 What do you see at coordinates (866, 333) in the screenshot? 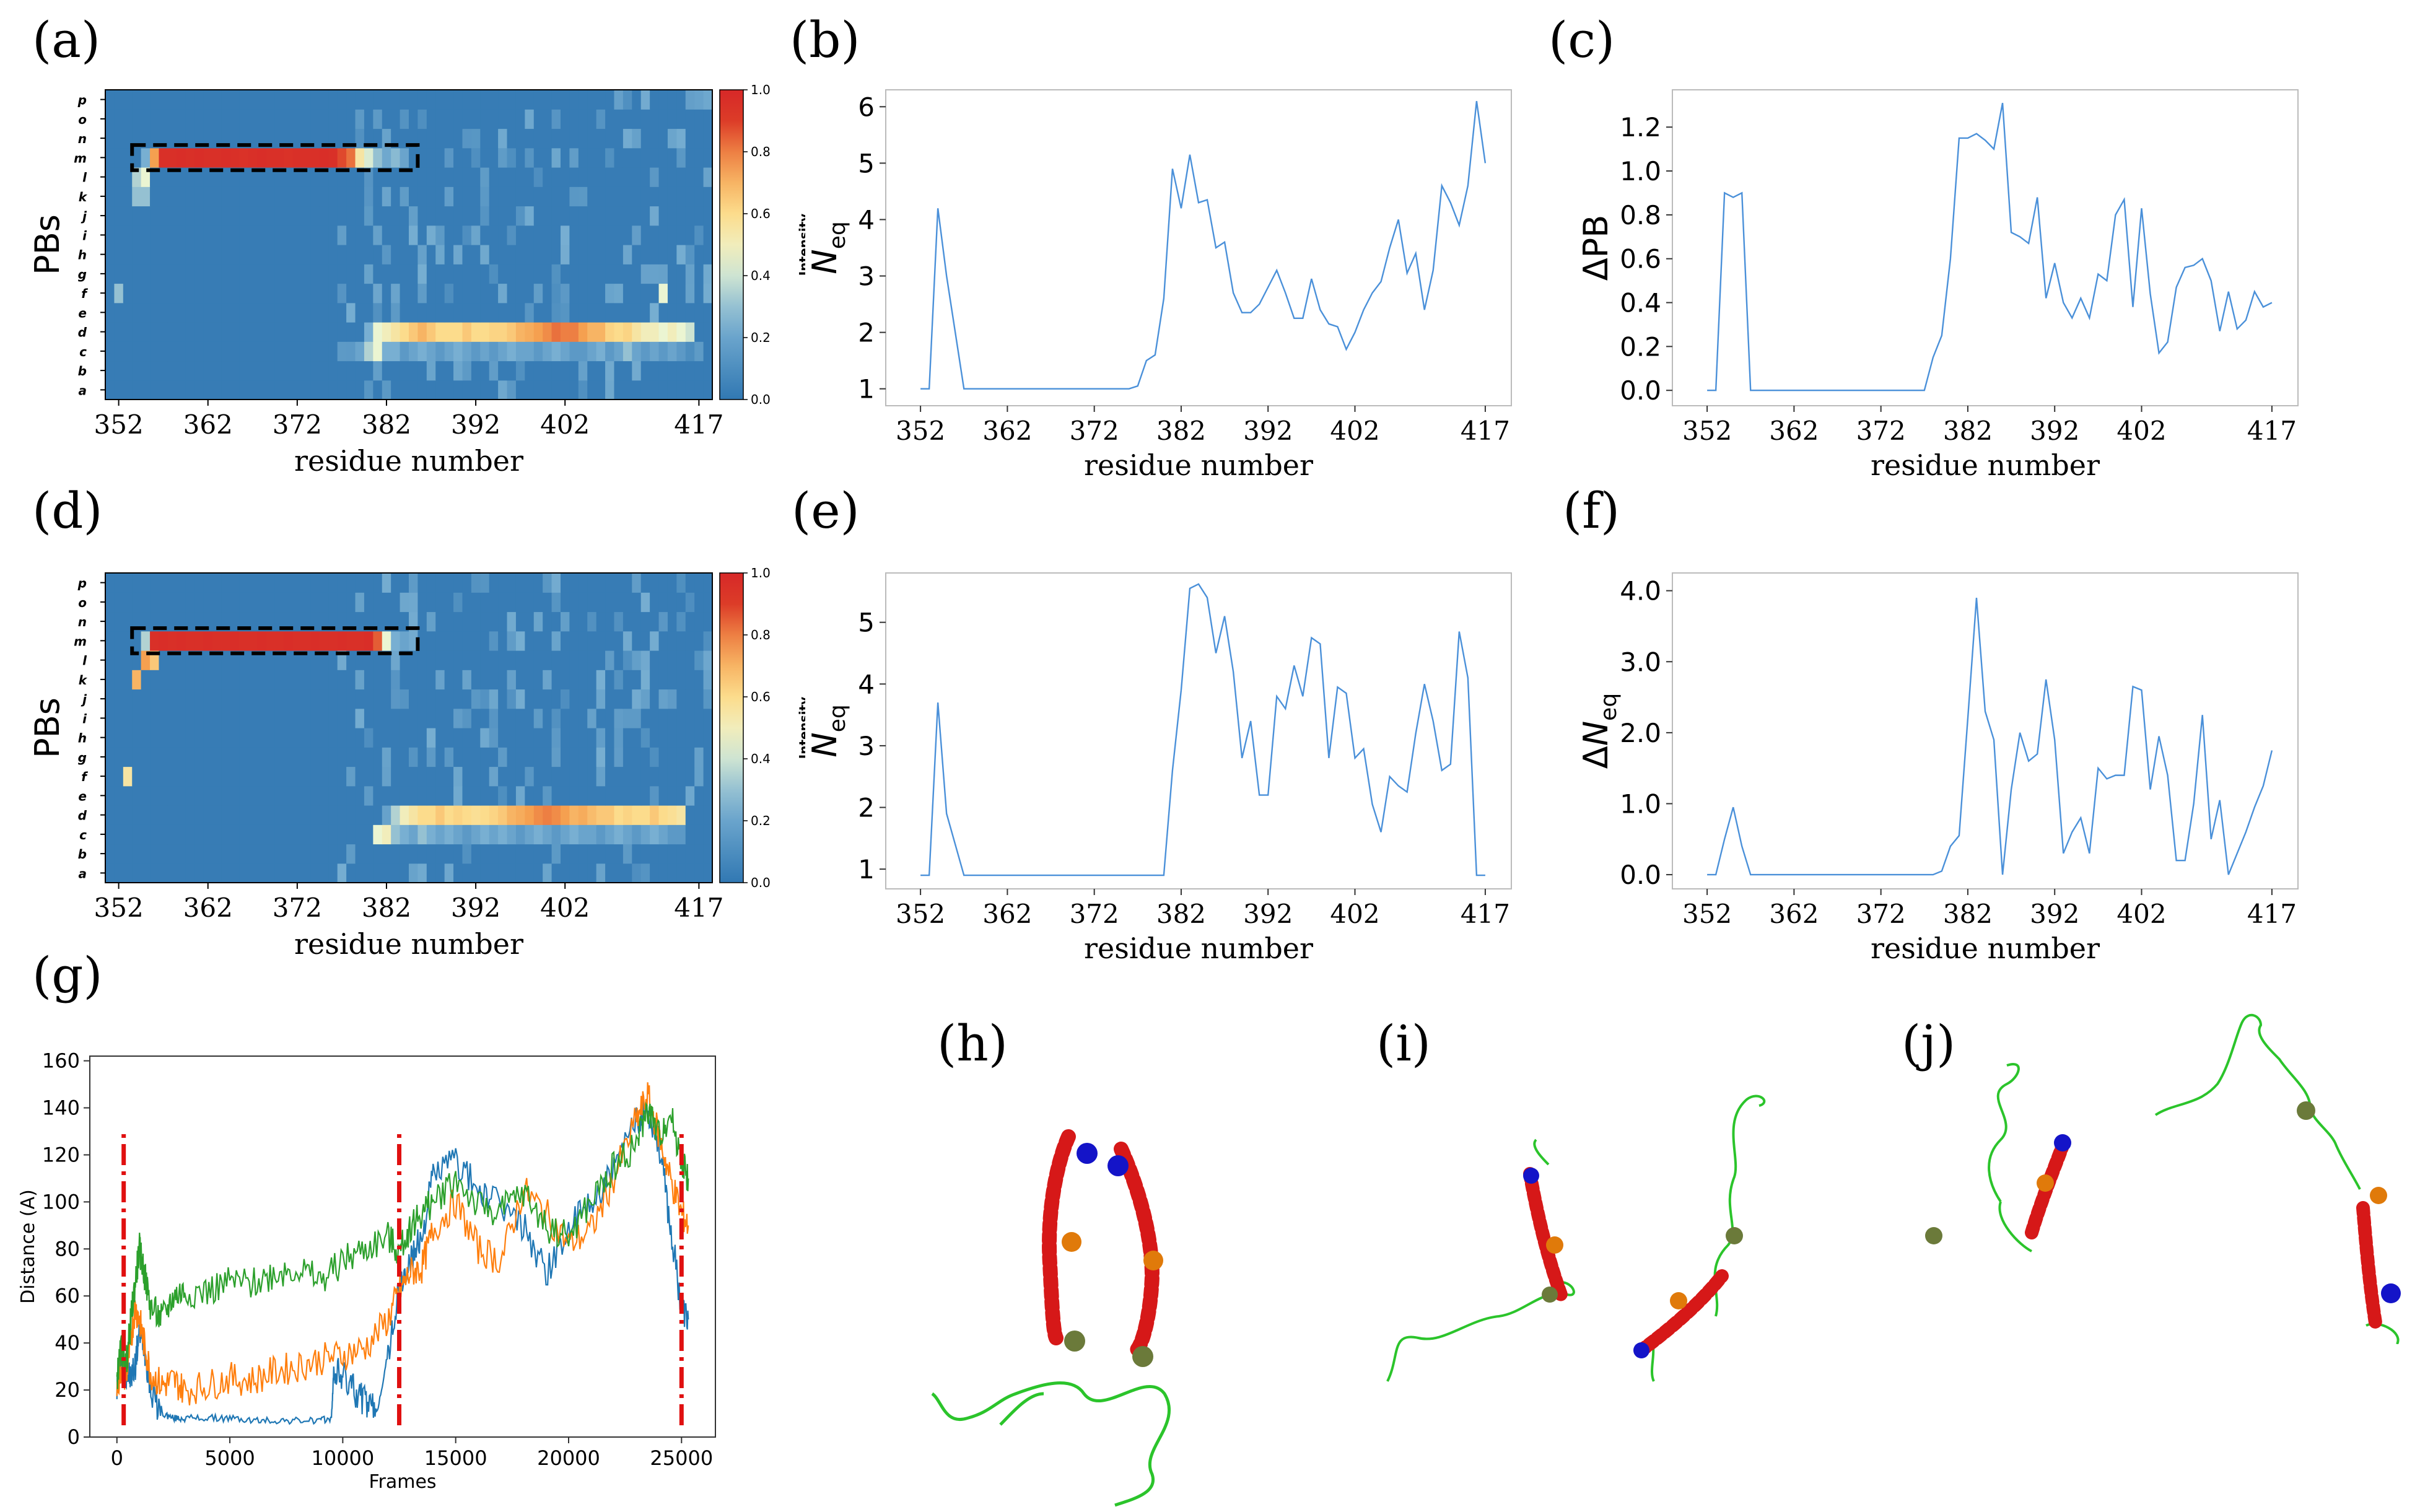
I see `y-tick-label: 2` at bounding box center [866, 333].